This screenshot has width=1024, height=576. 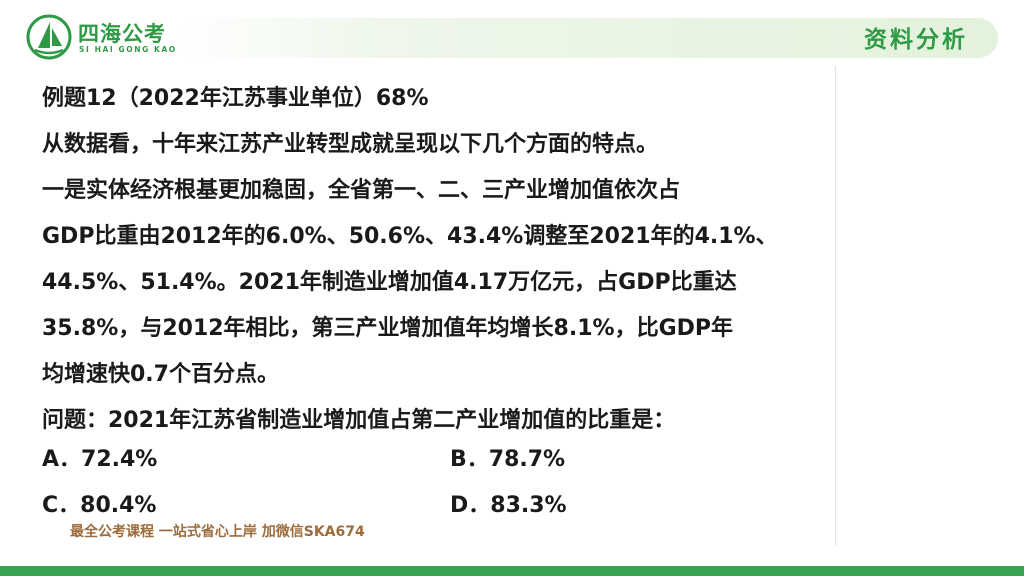 What do you see at coordinates (916, 40) in the screenshot?
I see `section-tag: 资料分析` at bounding box center [916, 40].